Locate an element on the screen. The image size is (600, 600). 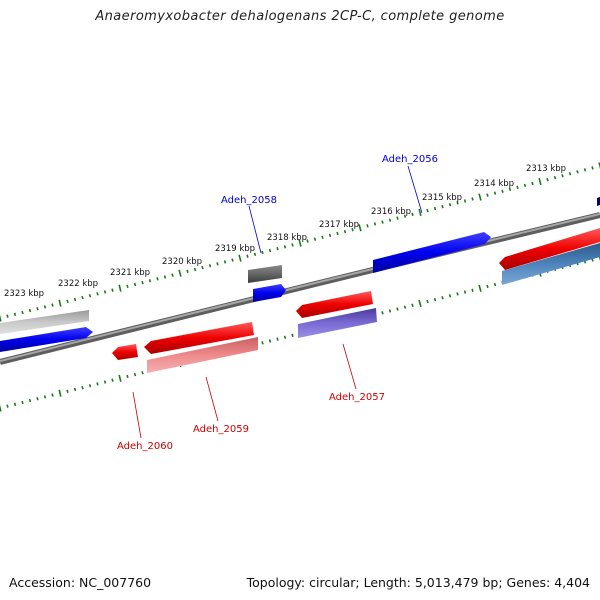
feature-red-forward-right is located at coordinates (549, 249).